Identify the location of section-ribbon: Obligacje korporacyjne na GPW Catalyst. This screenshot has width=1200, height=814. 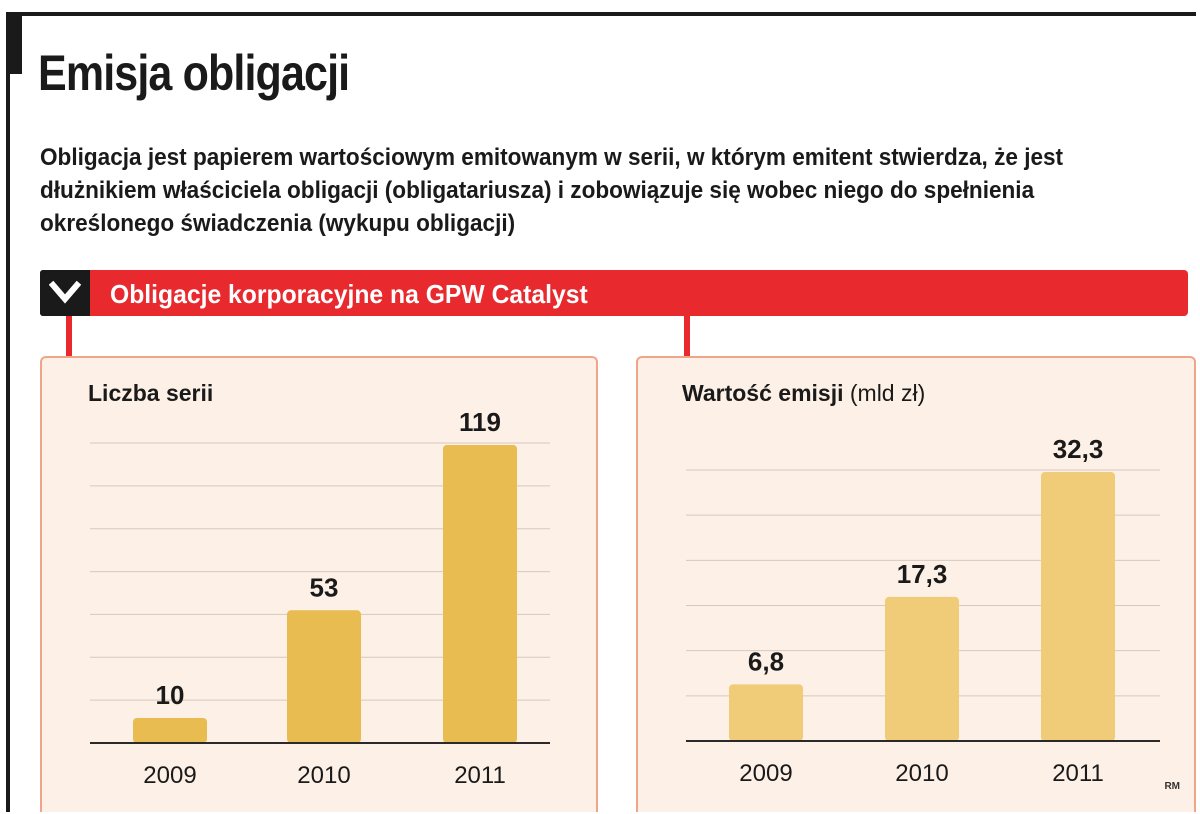
(614, 293).